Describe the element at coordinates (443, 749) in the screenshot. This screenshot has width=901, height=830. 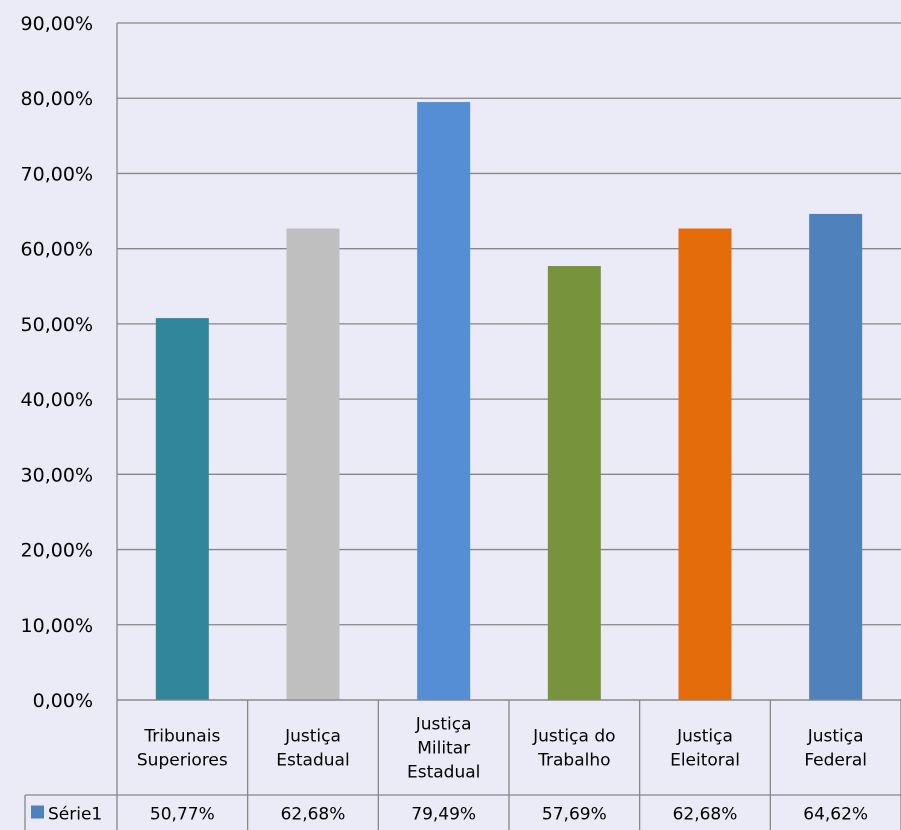
I see `x-category-label: Justiça Militar Estadual` at that location.